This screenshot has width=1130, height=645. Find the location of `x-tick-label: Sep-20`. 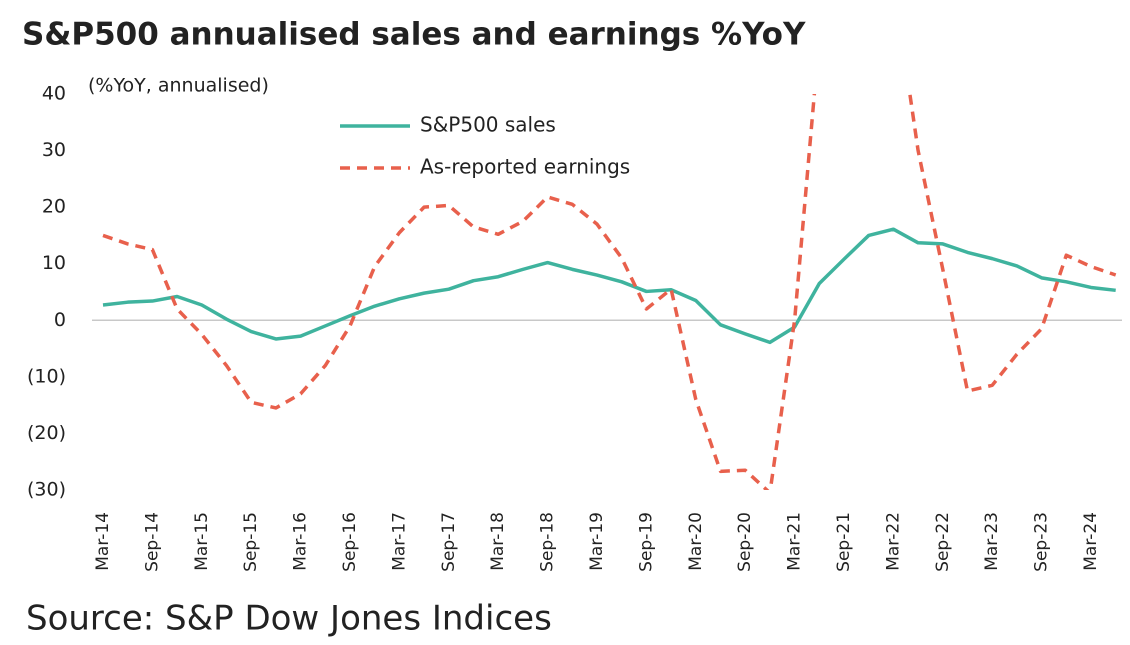

x-tick-label: Sep-20 is located at coordinates (745, 542).